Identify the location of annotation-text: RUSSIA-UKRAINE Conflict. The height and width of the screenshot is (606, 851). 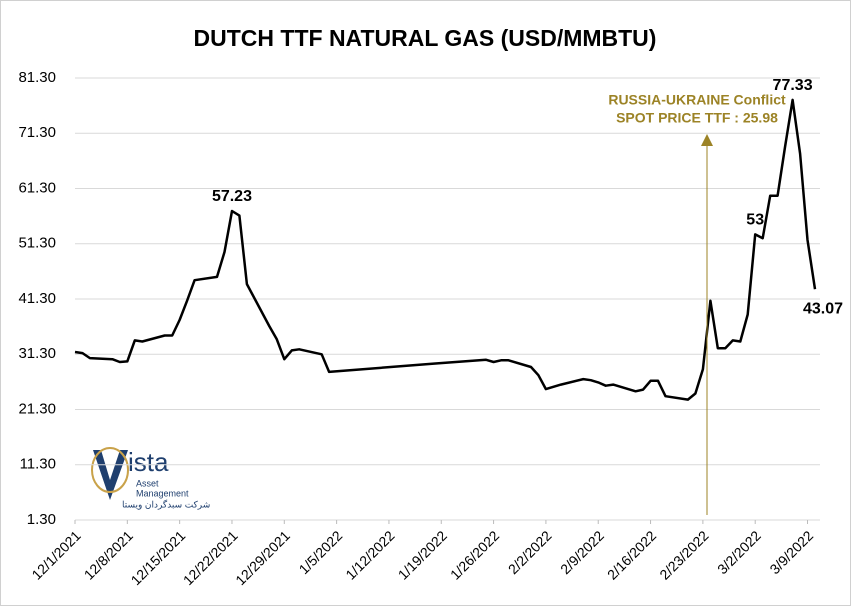
(697, 100).